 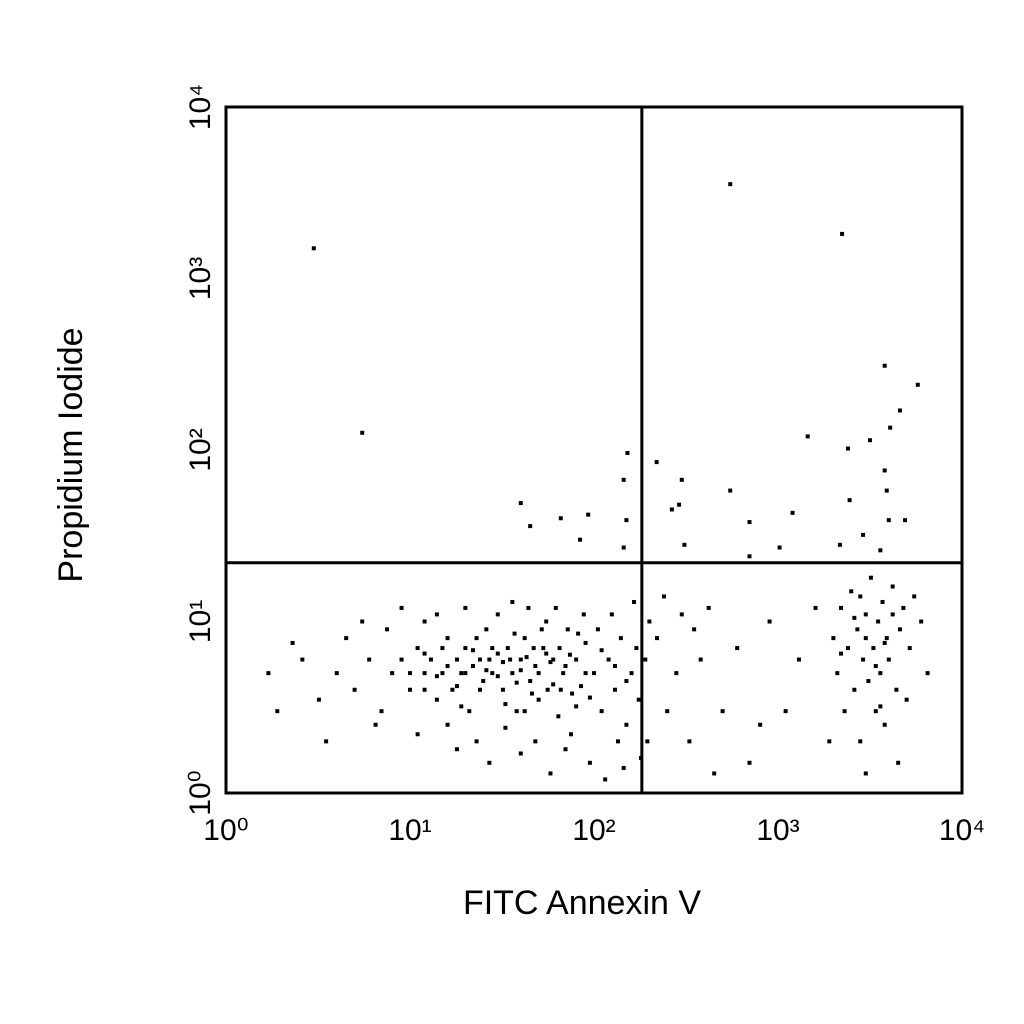 I want to click on x-tick-label: 10², so click(x=593, y=830).